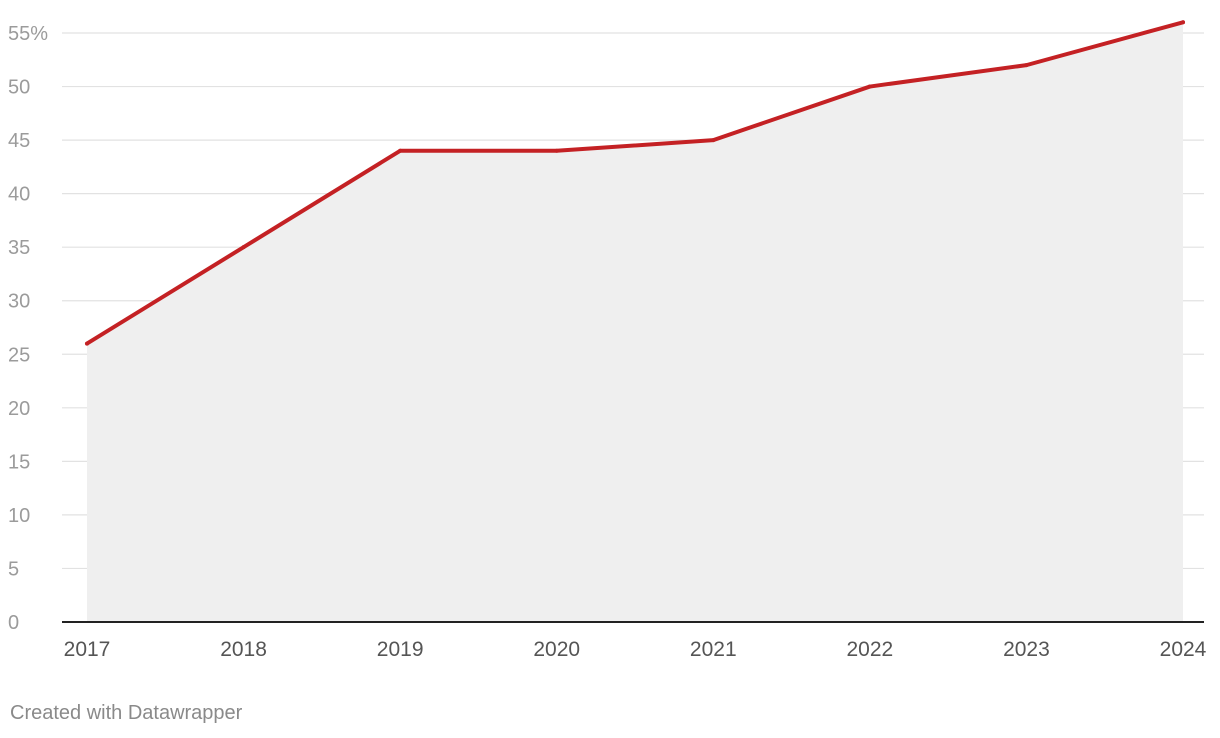 This screenshot has width=1220, height=738. What do you see at coordinates (19, 88) in the screenshot?
I see `y-tick-label: 50` at bounding box center [19, 88].